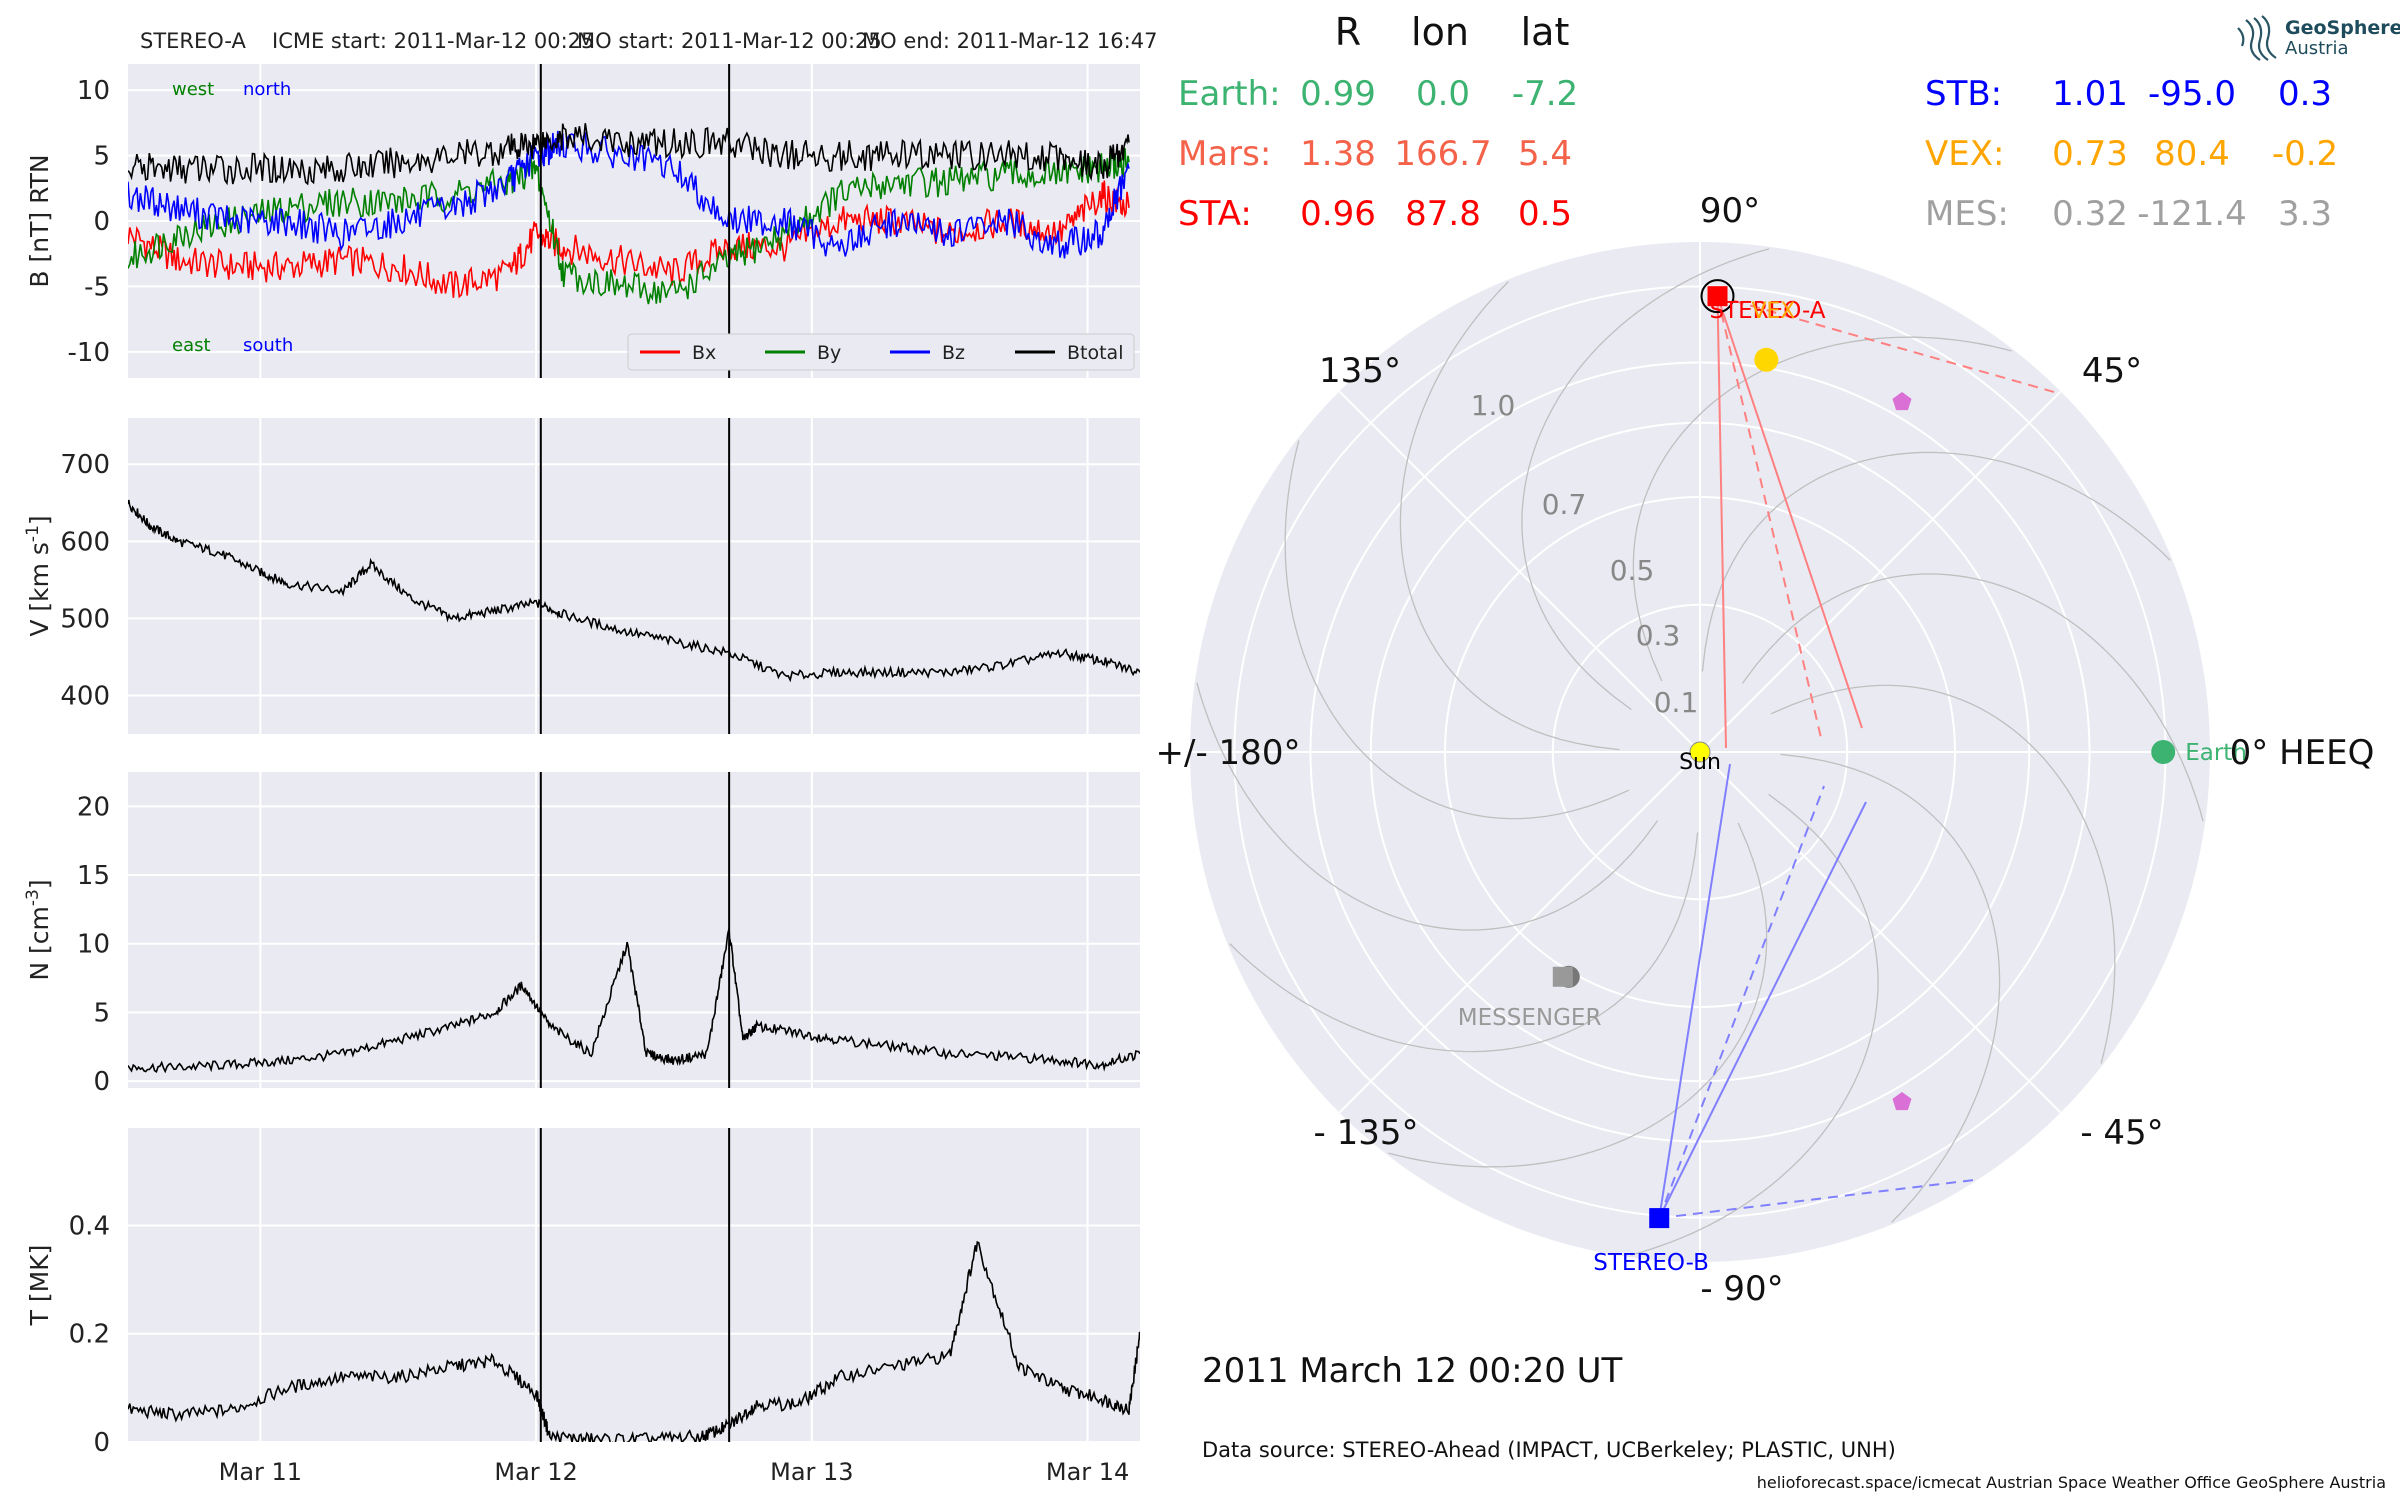 The width and height of the screenshot is (2400, 1500). Describe the element at coordinates (193, 89) in the screenshot. I see `annotation-west: west` at that location.